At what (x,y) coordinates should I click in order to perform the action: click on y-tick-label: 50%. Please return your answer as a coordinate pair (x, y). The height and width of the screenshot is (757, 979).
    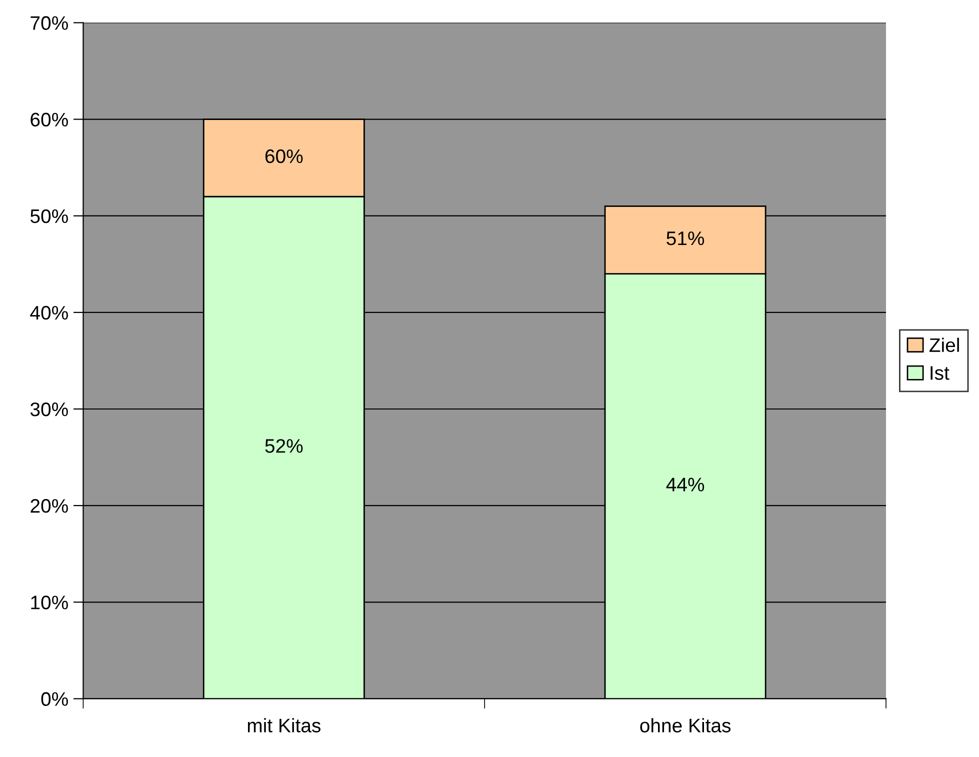
    Looking at the image, I should click on (49, 216).